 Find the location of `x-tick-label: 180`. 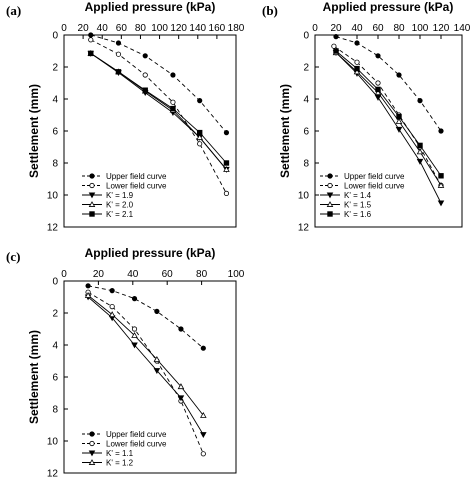

x-tick-label: 180 is located at coordinates (236, 28).